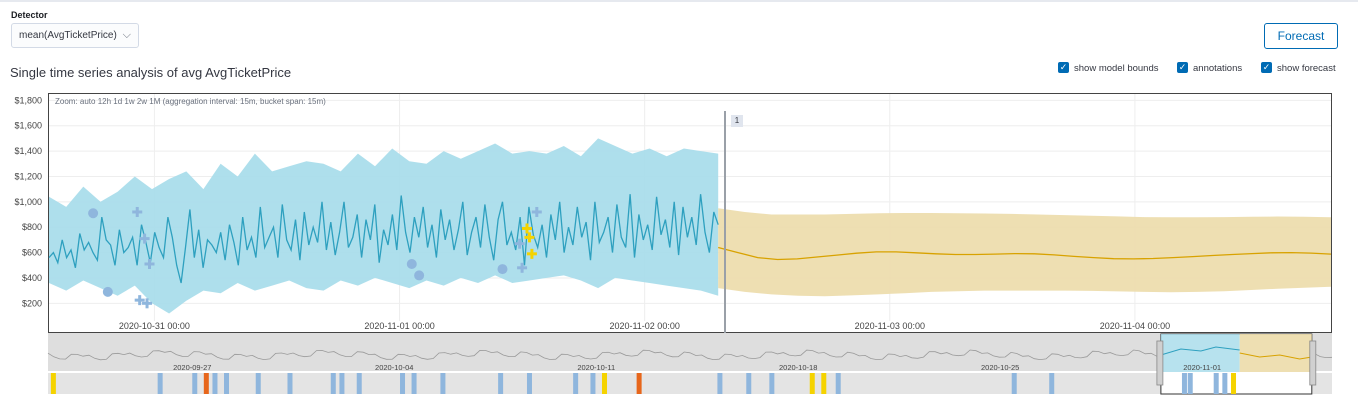 This screenshot has height=410, width=1358. I want to click on anomaly-markers, so click(315, 257).